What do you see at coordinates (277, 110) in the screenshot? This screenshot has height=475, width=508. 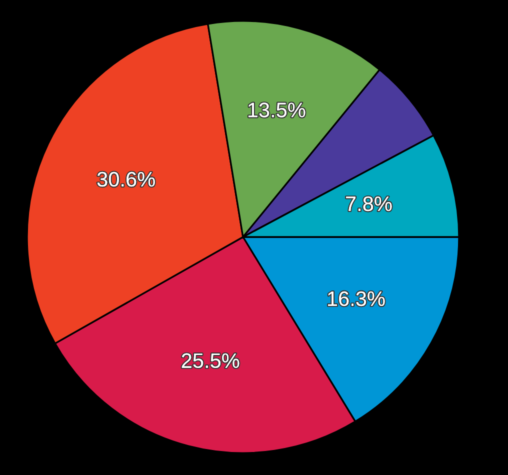 I see `data-label: 13.5%` at bounding box center [277, 110].